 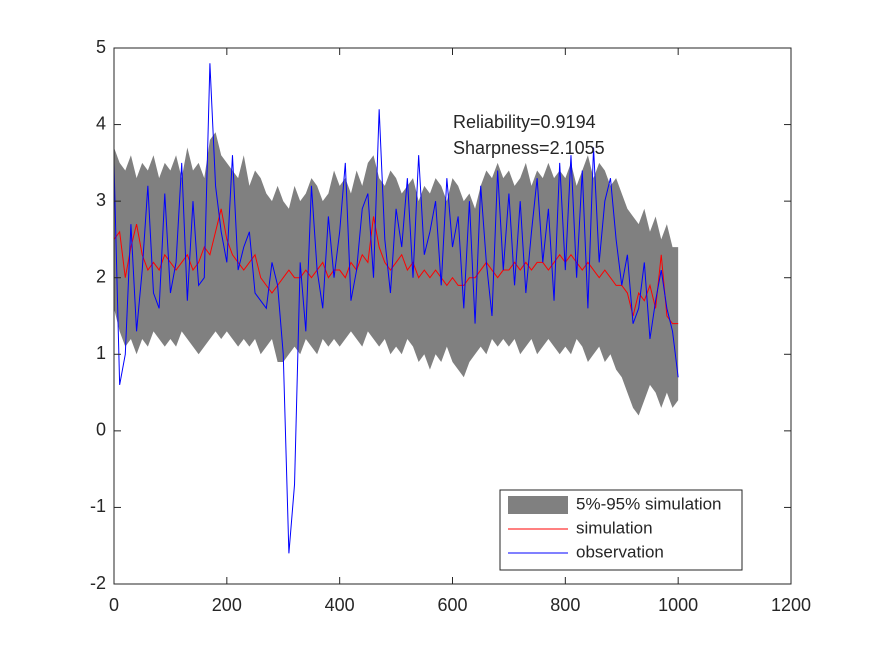 I want to click on x-tick-label: 600, so click(x=452, y=605).